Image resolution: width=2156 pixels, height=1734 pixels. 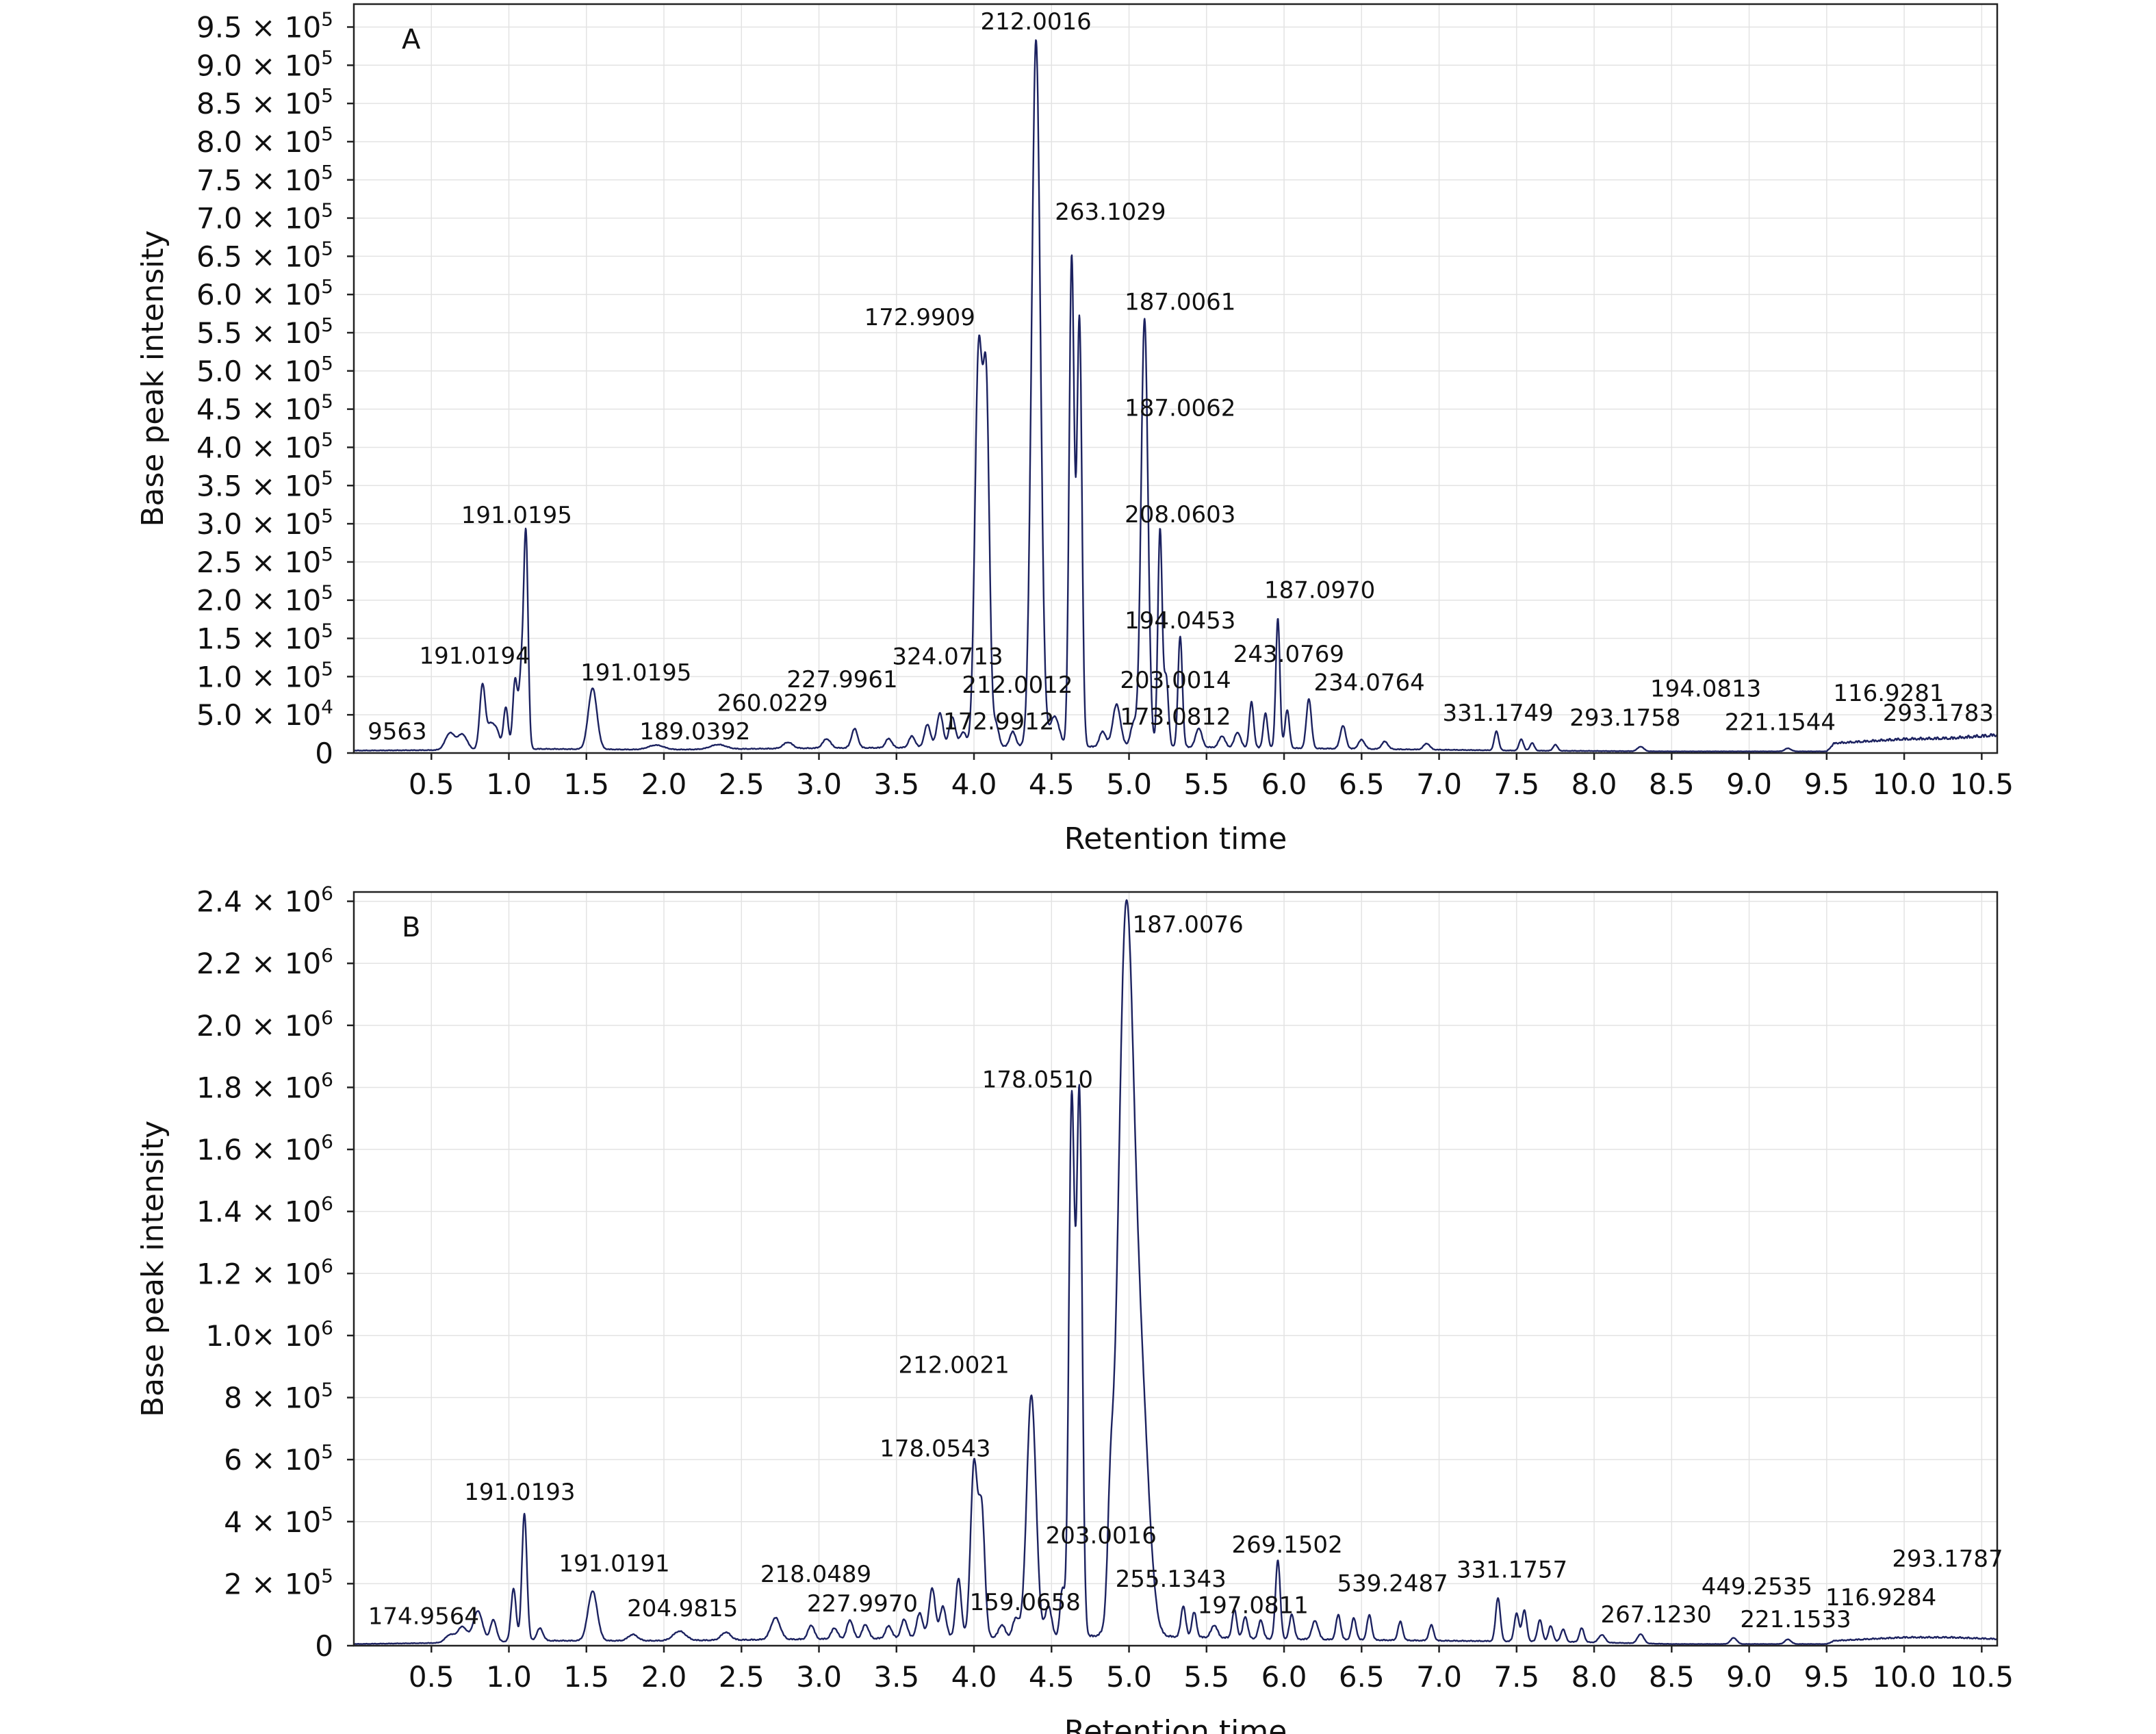 What do you see at coordinates (1025, 1602) in the screenshot?
I see `panel-b-peak-label-14: 159.0658` at bounding box center [1025, 1602].